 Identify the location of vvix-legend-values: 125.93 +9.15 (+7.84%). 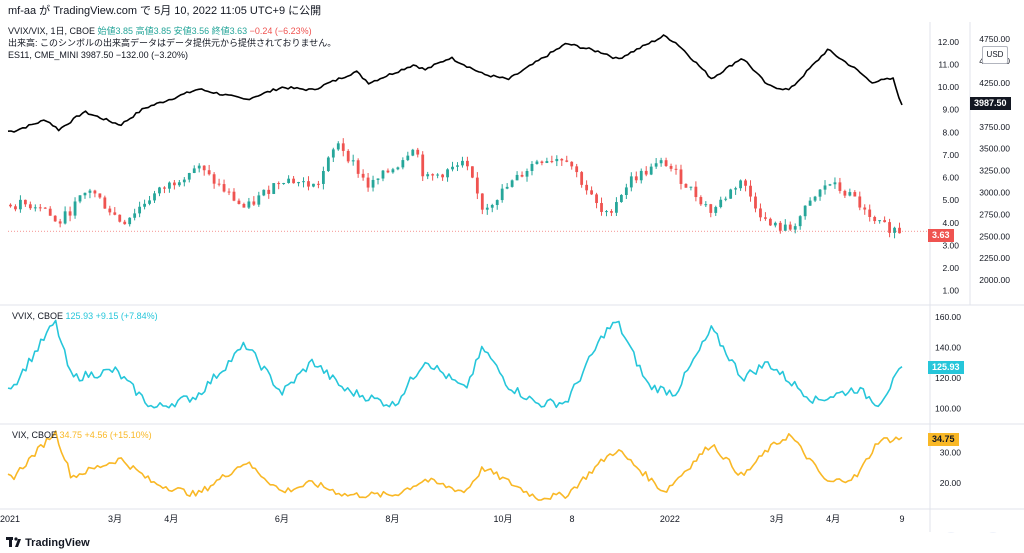
(111, 316).